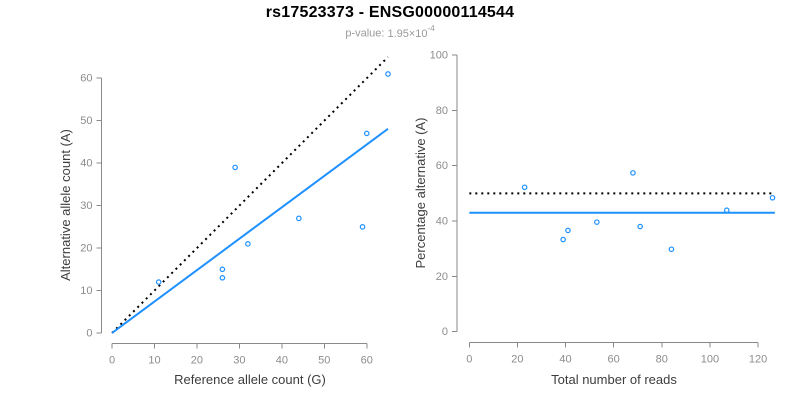 This screenshot has width=800, height=400. I want to click on y-tick-label: 30, so click(86, 206).